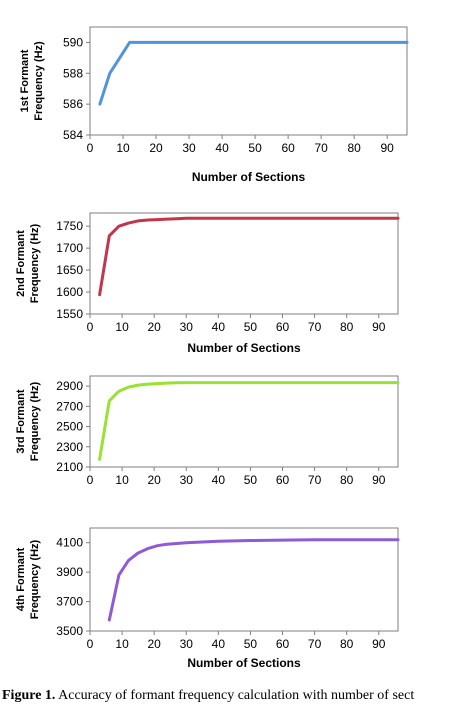 The image size is (474, 711). I want to click on y-tick-label: 588, so click(73, 73).